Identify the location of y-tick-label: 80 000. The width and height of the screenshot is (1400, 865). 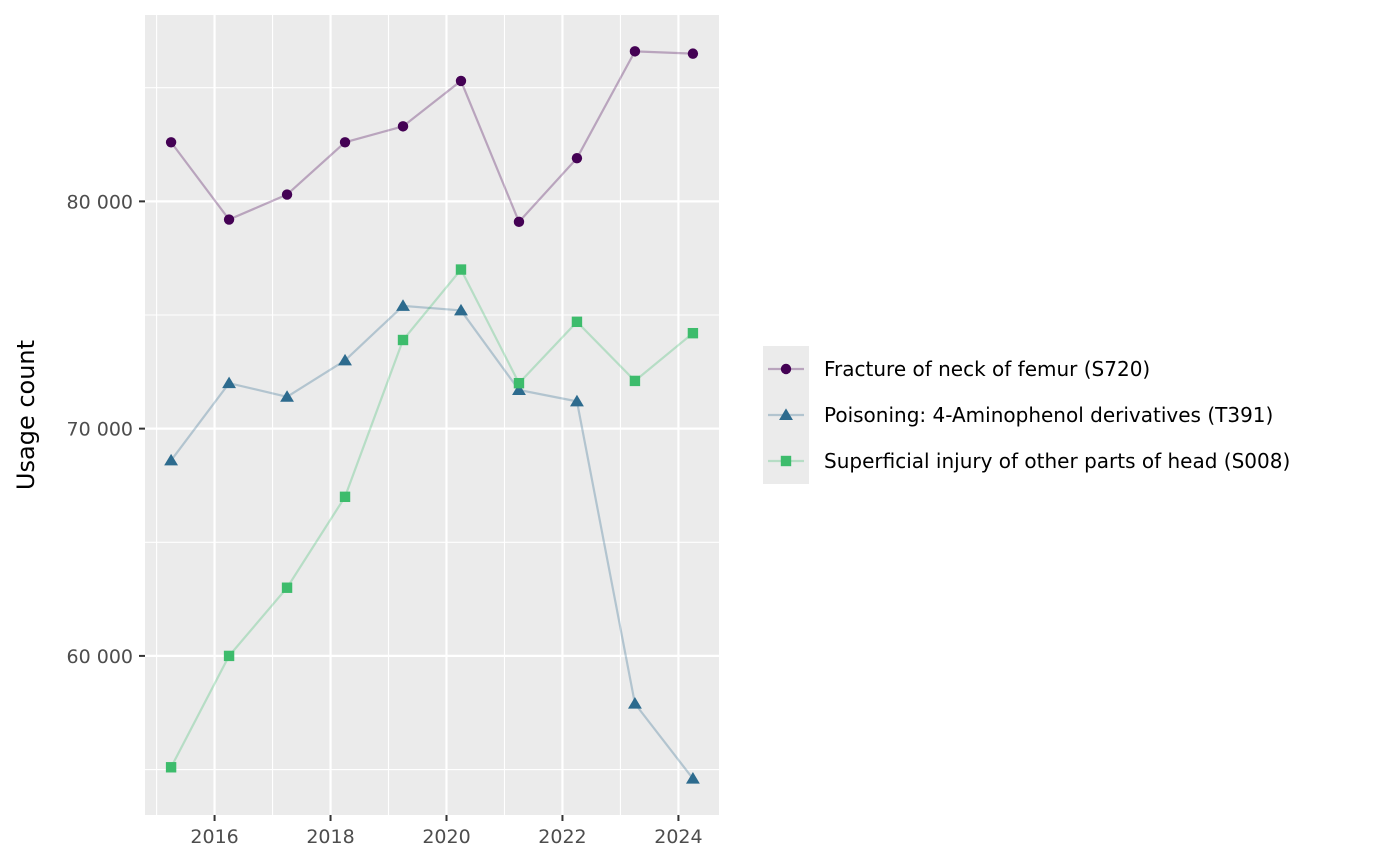
(100, 202).